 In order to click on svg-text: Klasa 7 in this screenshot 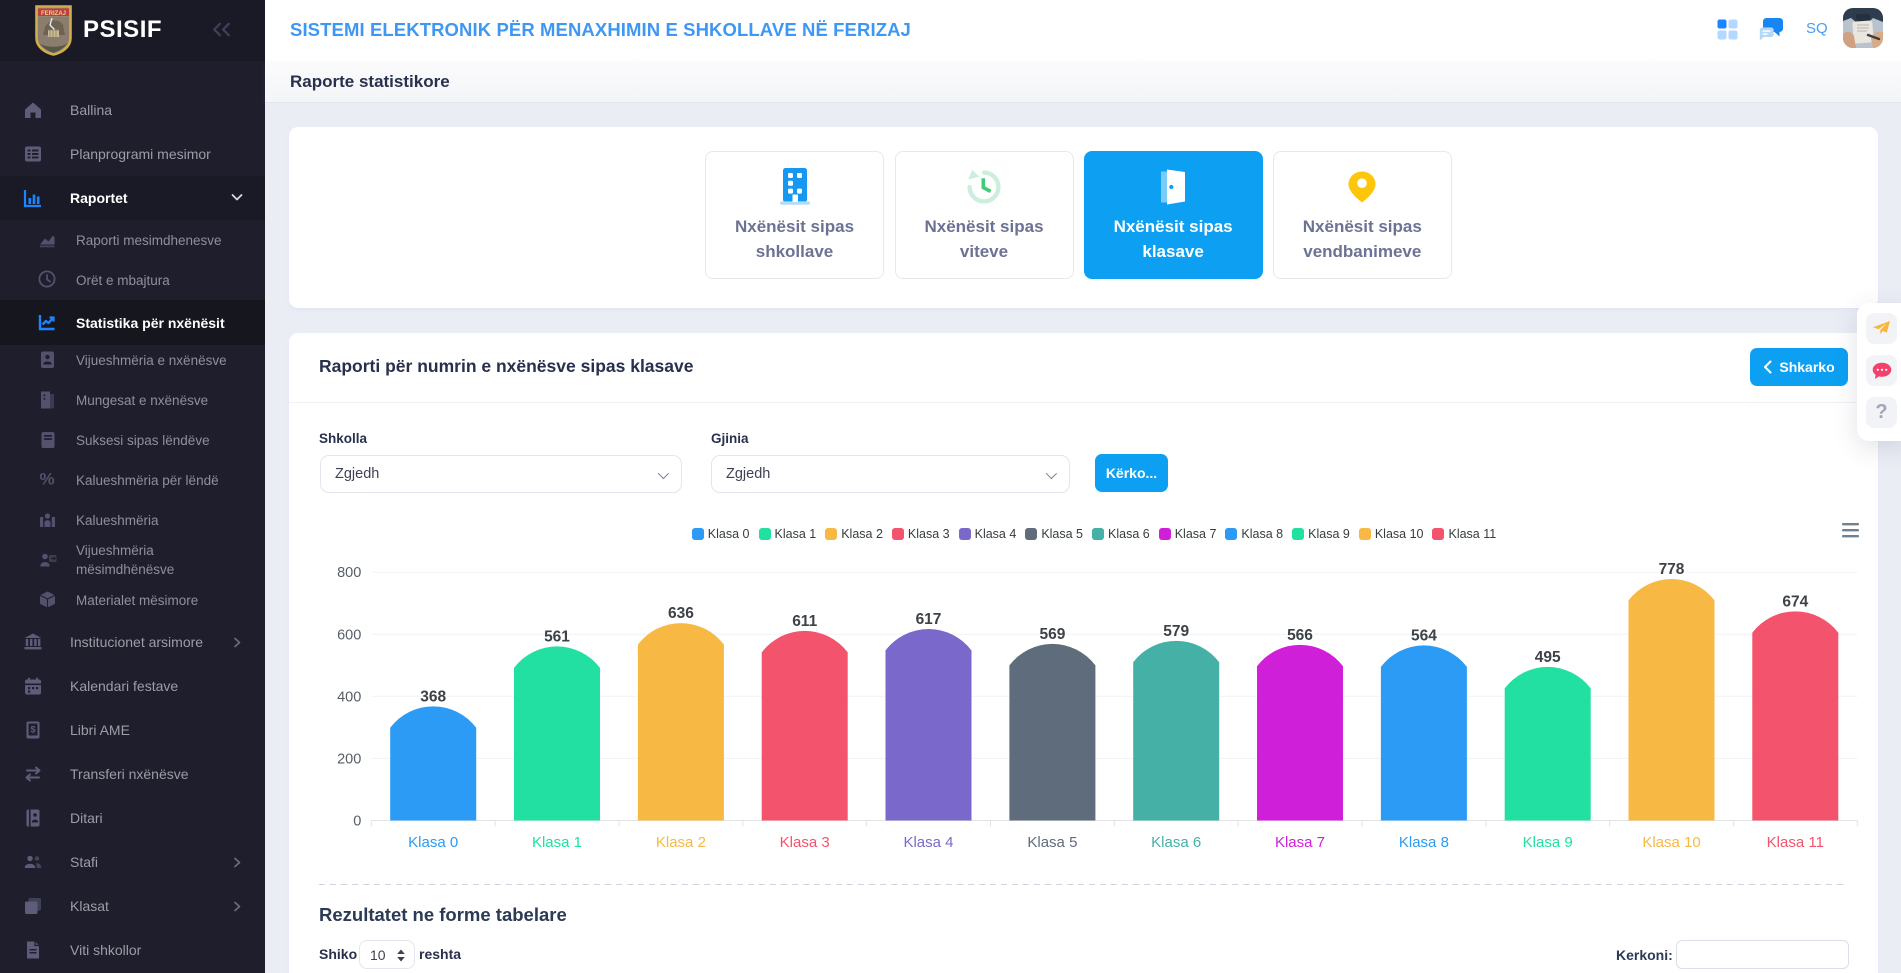, I will do `click(1300, 842)`.